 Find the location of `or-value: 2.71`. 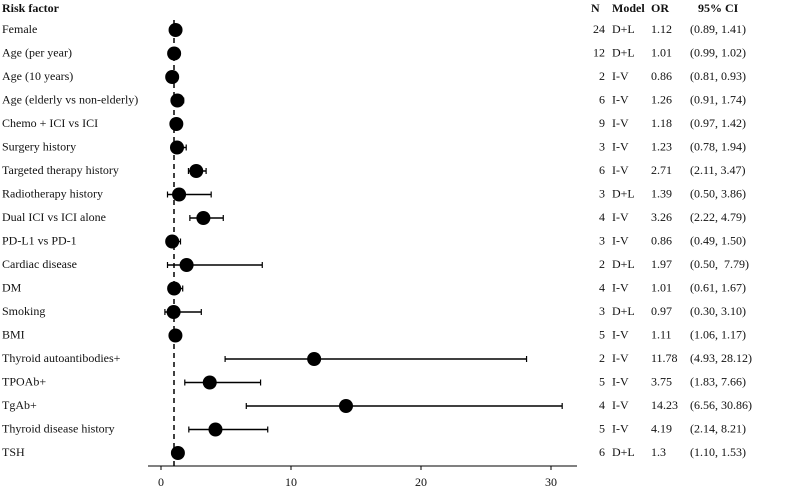

or-value: 2.71 is located at coordinates (661, 170).